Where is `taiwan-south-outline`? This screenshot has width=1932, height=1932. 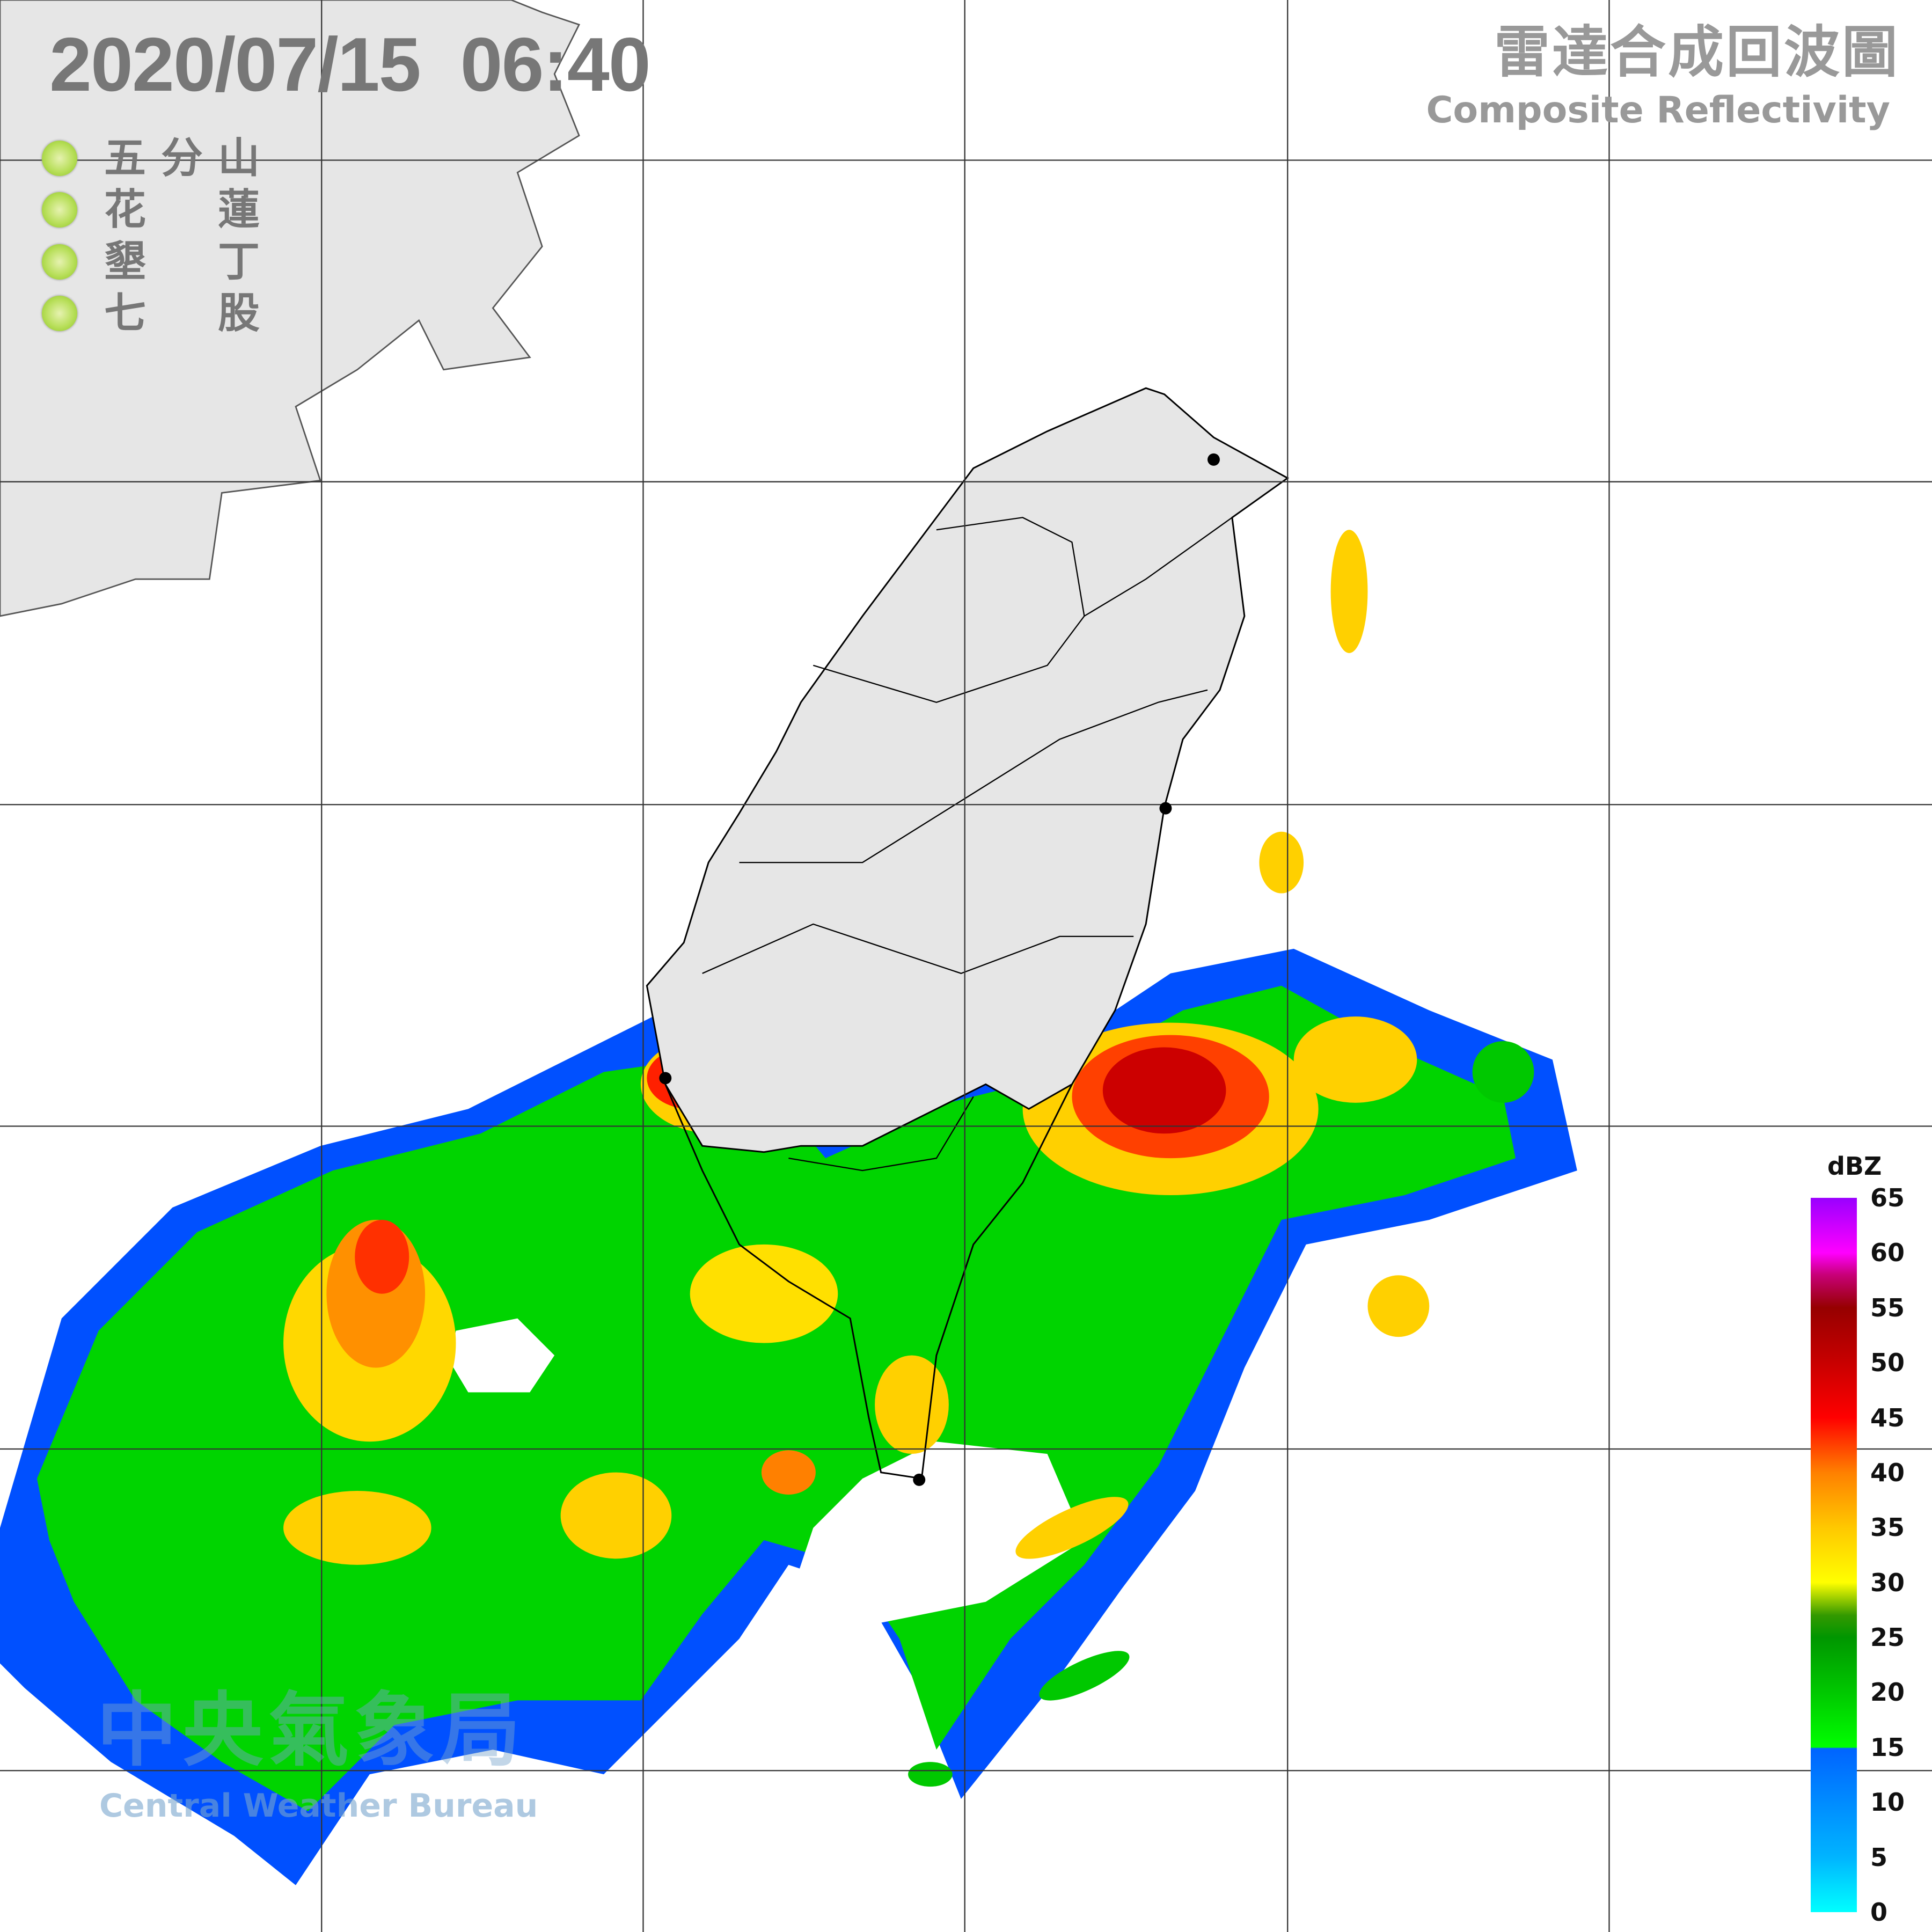 taiwan-south-outline is located at coordinates (868, 1282).